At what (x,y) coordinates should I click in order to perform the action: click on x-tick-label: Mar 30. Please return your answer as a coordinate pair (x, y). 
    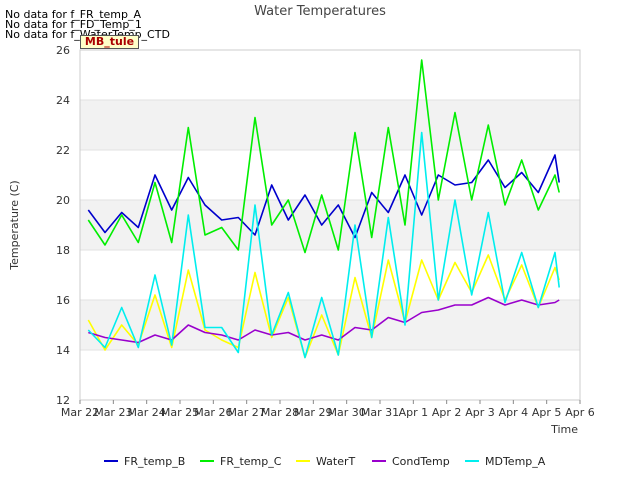
    Looking at the image, I should click on (347, 412).